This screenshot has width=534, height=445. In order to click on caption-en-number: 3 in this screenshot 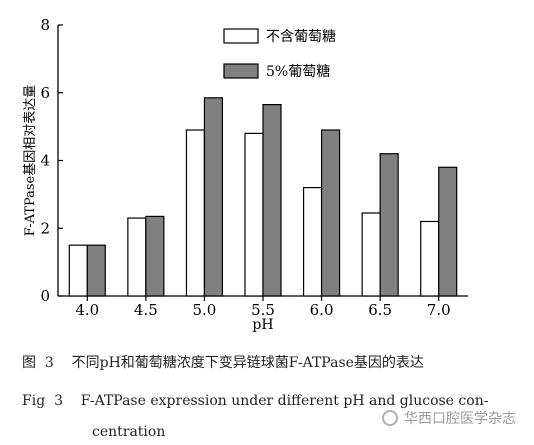, I will do `click(58, 401)`.